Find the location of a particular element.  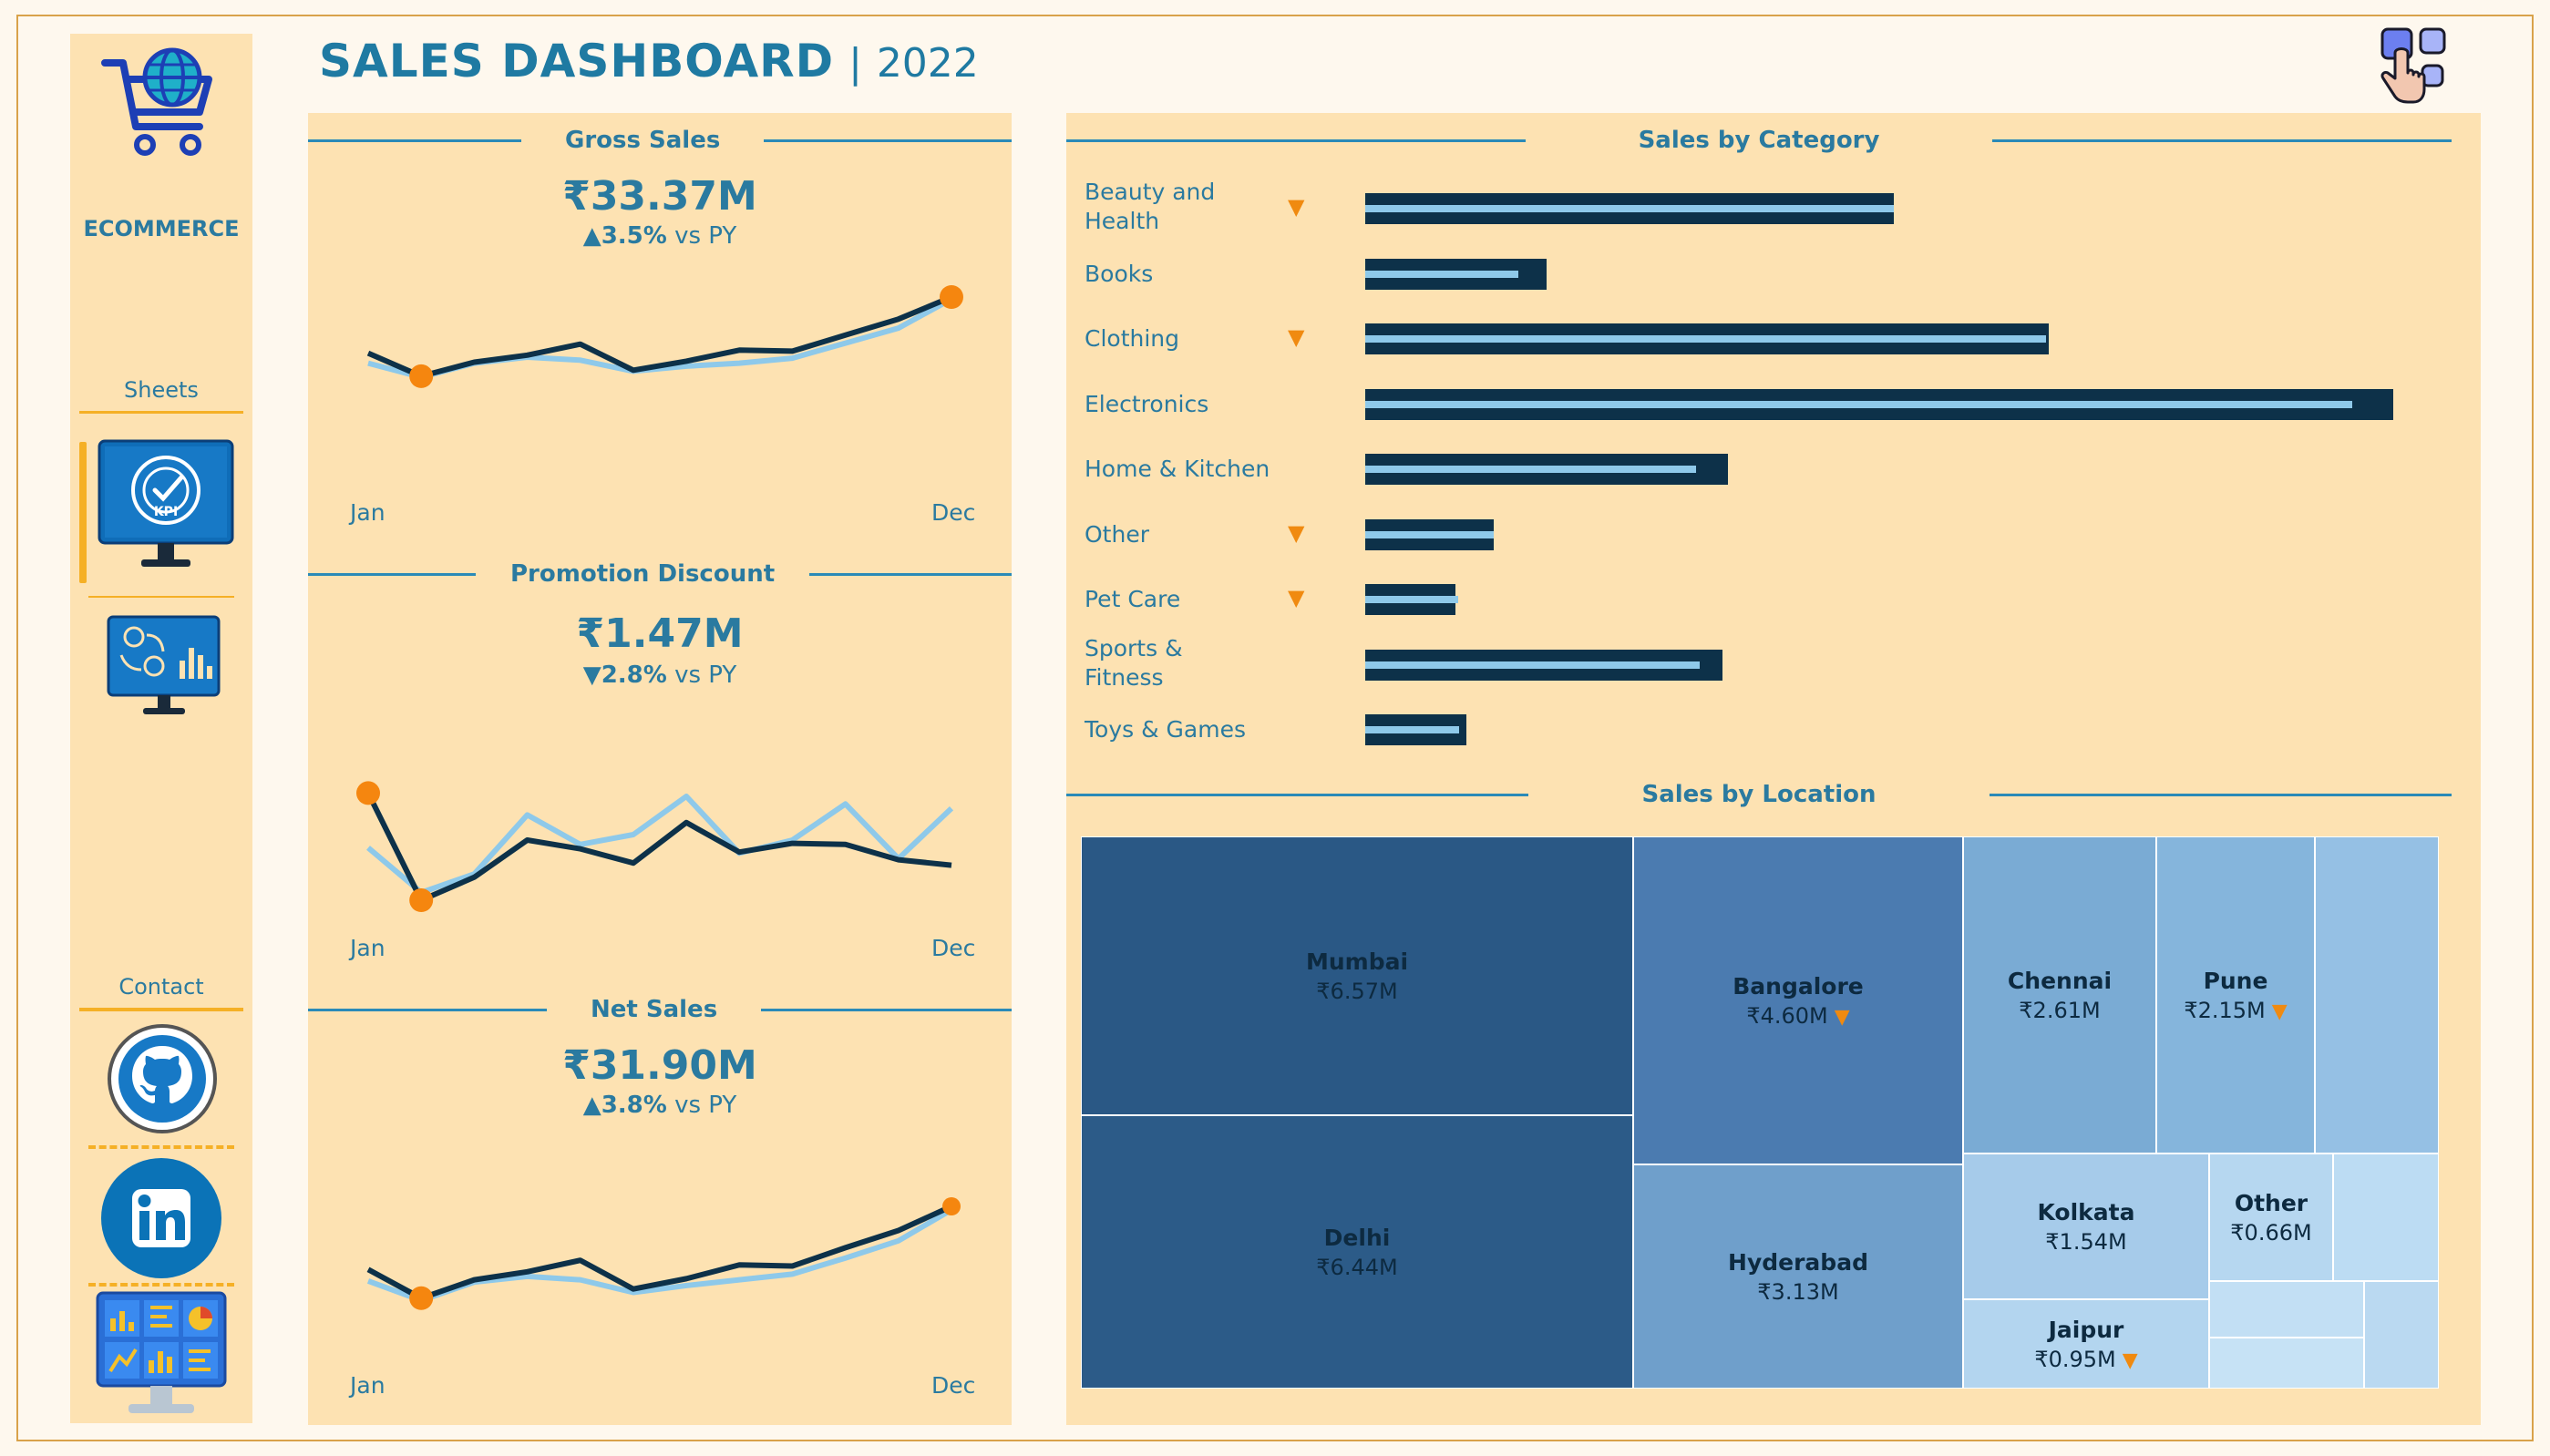

analytics-monitor-icon is located at coordinates (164, 667).